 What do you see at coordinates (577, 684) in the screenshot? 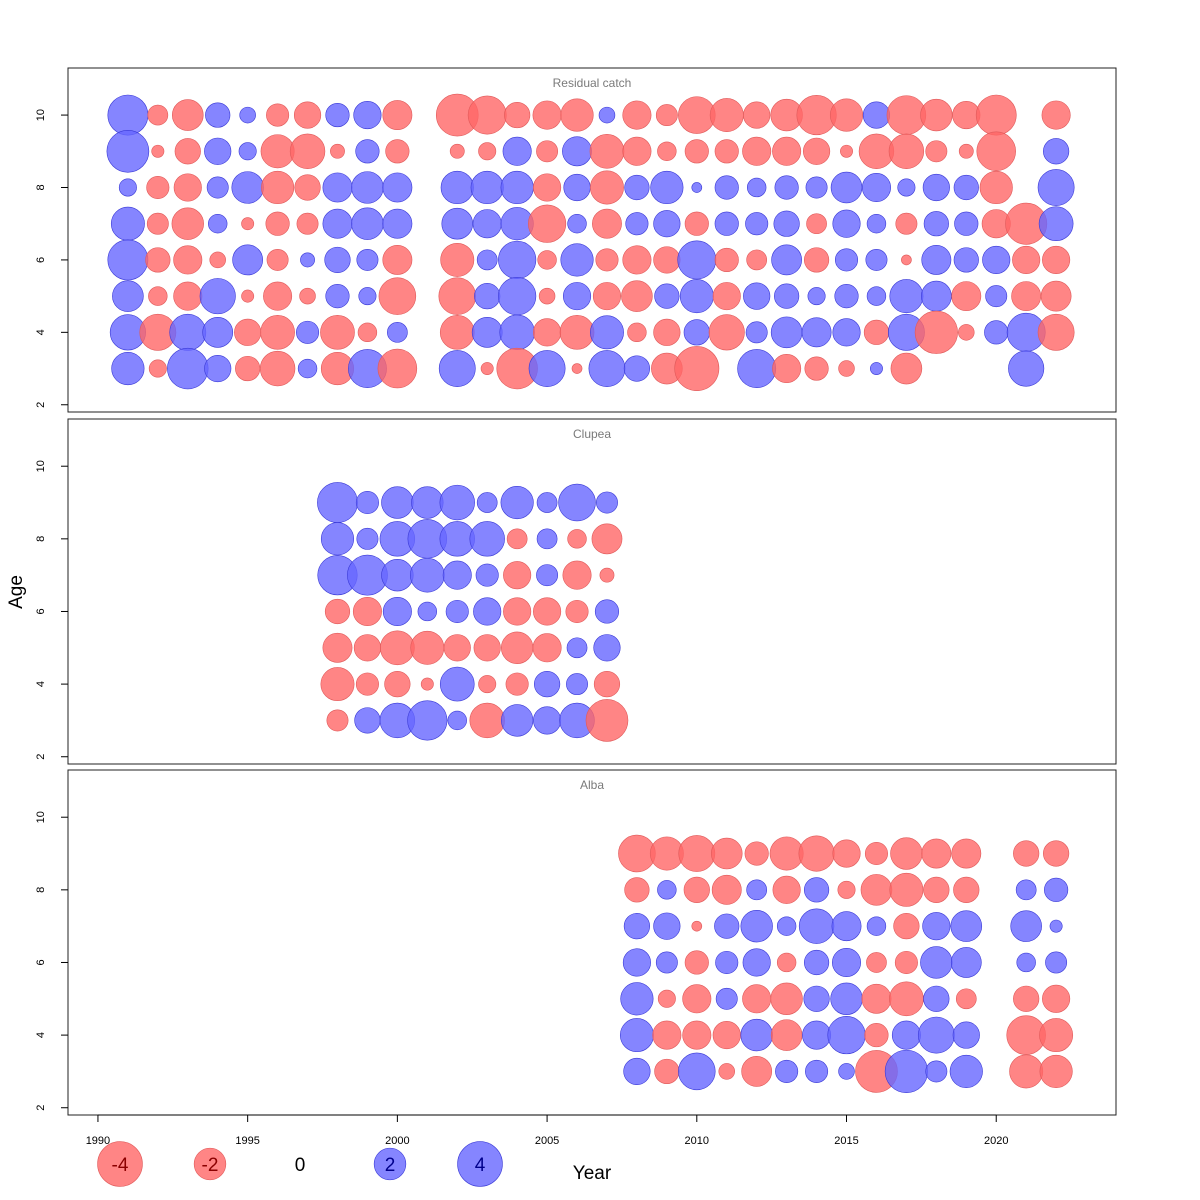
I see `bubble-clupea-2006-age4` at bounding box center [577, 684].